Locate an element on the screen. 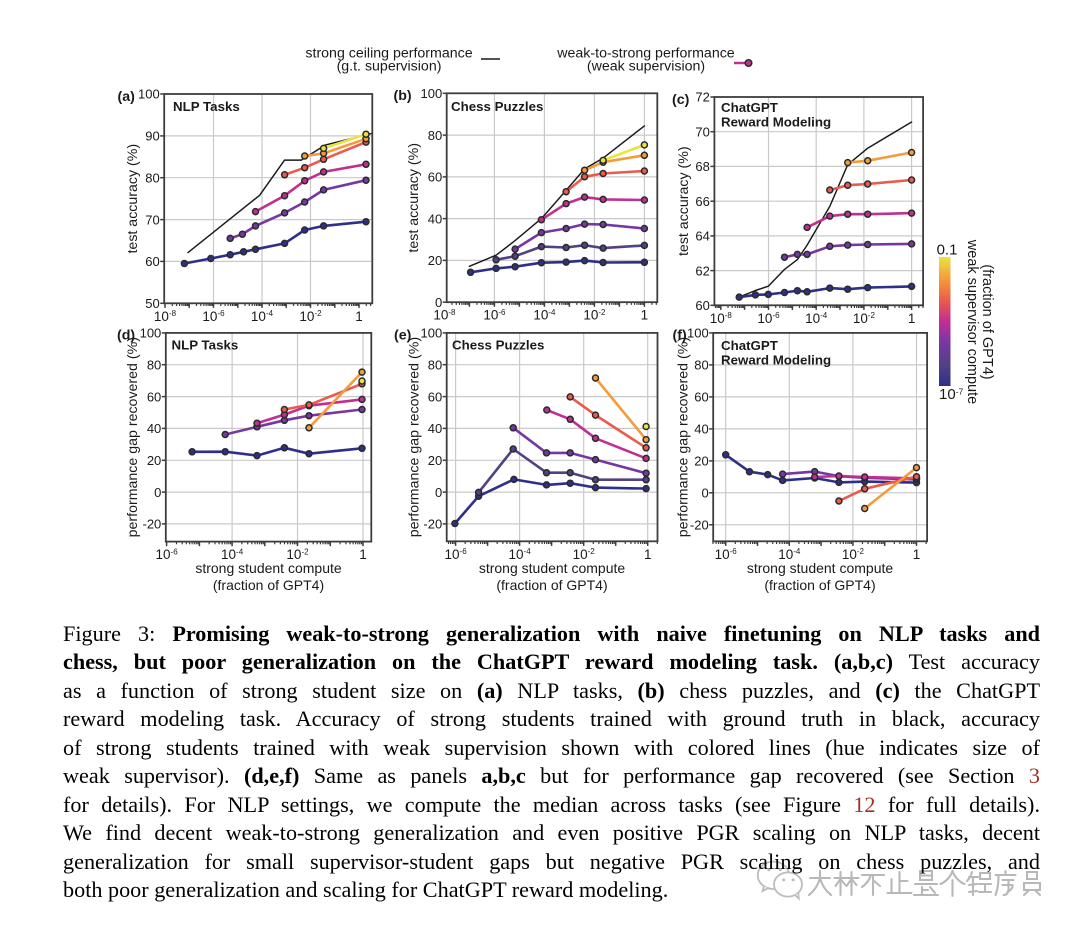  svg-text: (a) is located at coordinates (127, 97).